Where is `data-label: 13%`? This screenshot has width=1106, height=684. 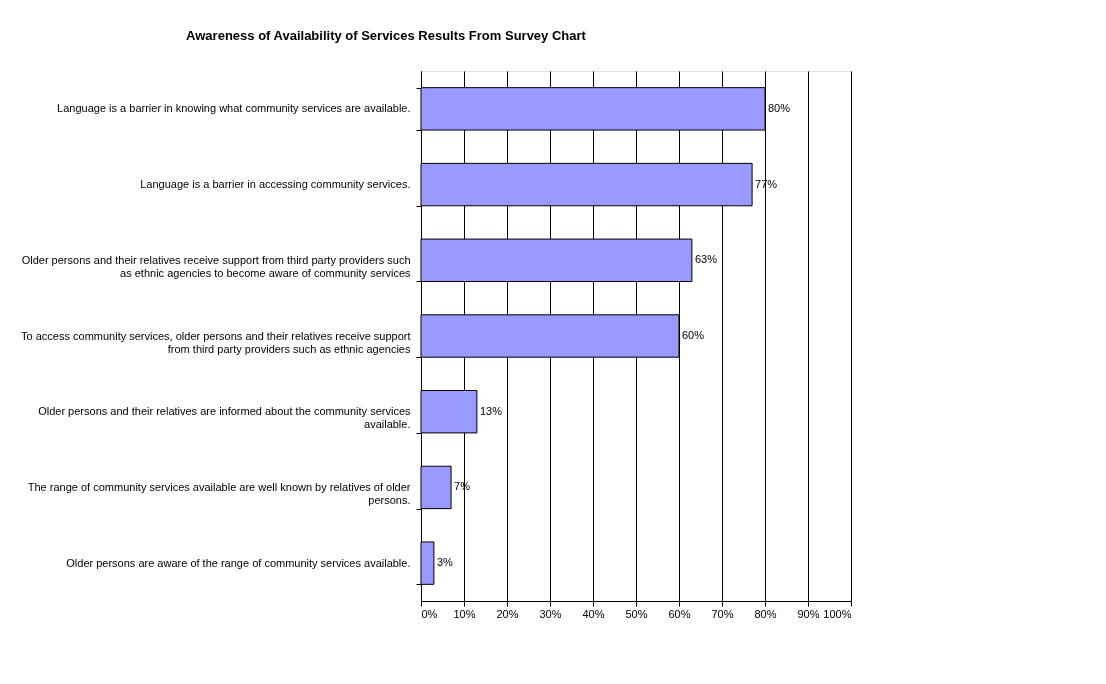 data-label: 13% is located at coordinates (491, 410).